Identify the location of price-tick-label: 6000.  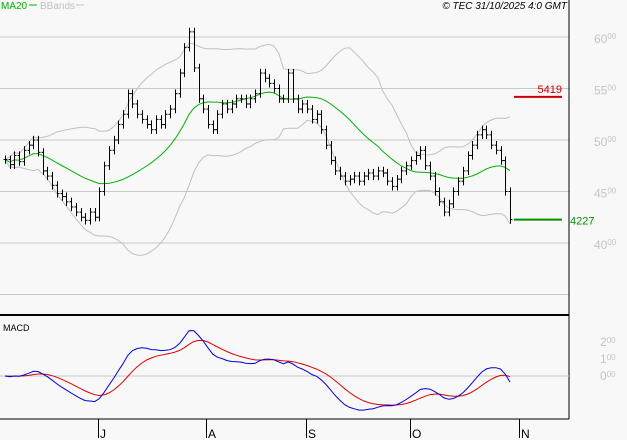
(605, 39).